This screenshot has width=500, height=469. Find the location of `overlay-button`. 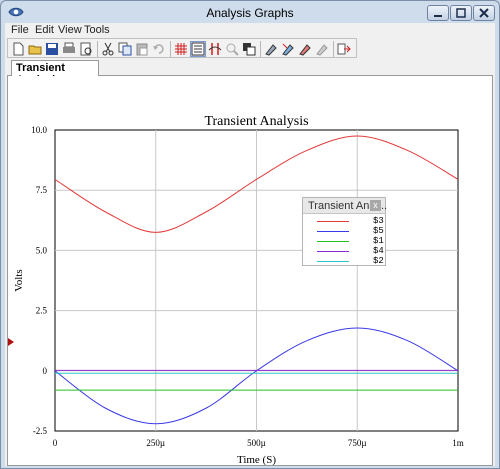

overlay-button is located at coordinates (249, 49).